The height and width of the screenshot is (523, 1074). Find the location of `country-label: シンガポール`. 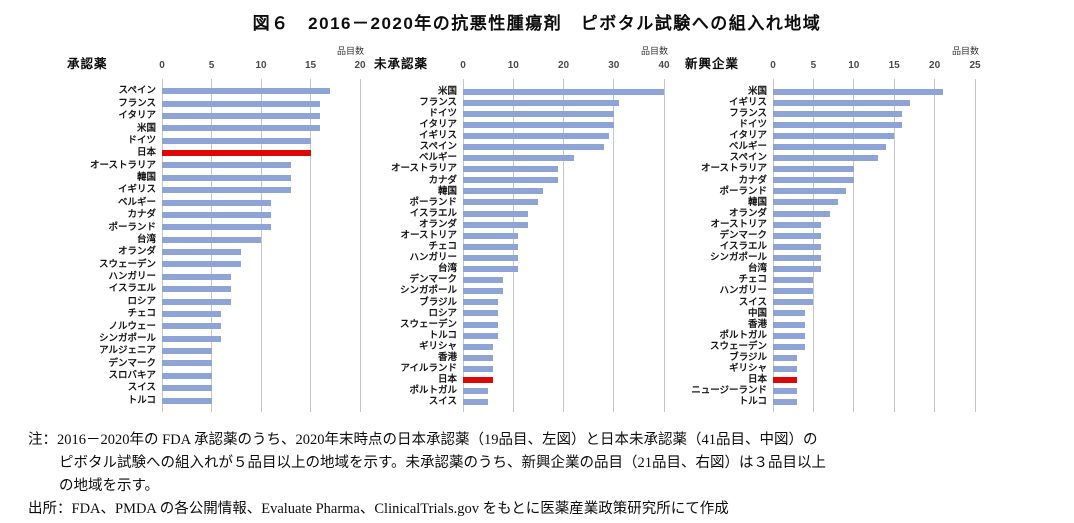

country-label: シンガポール is located at coordinates (127, 338).